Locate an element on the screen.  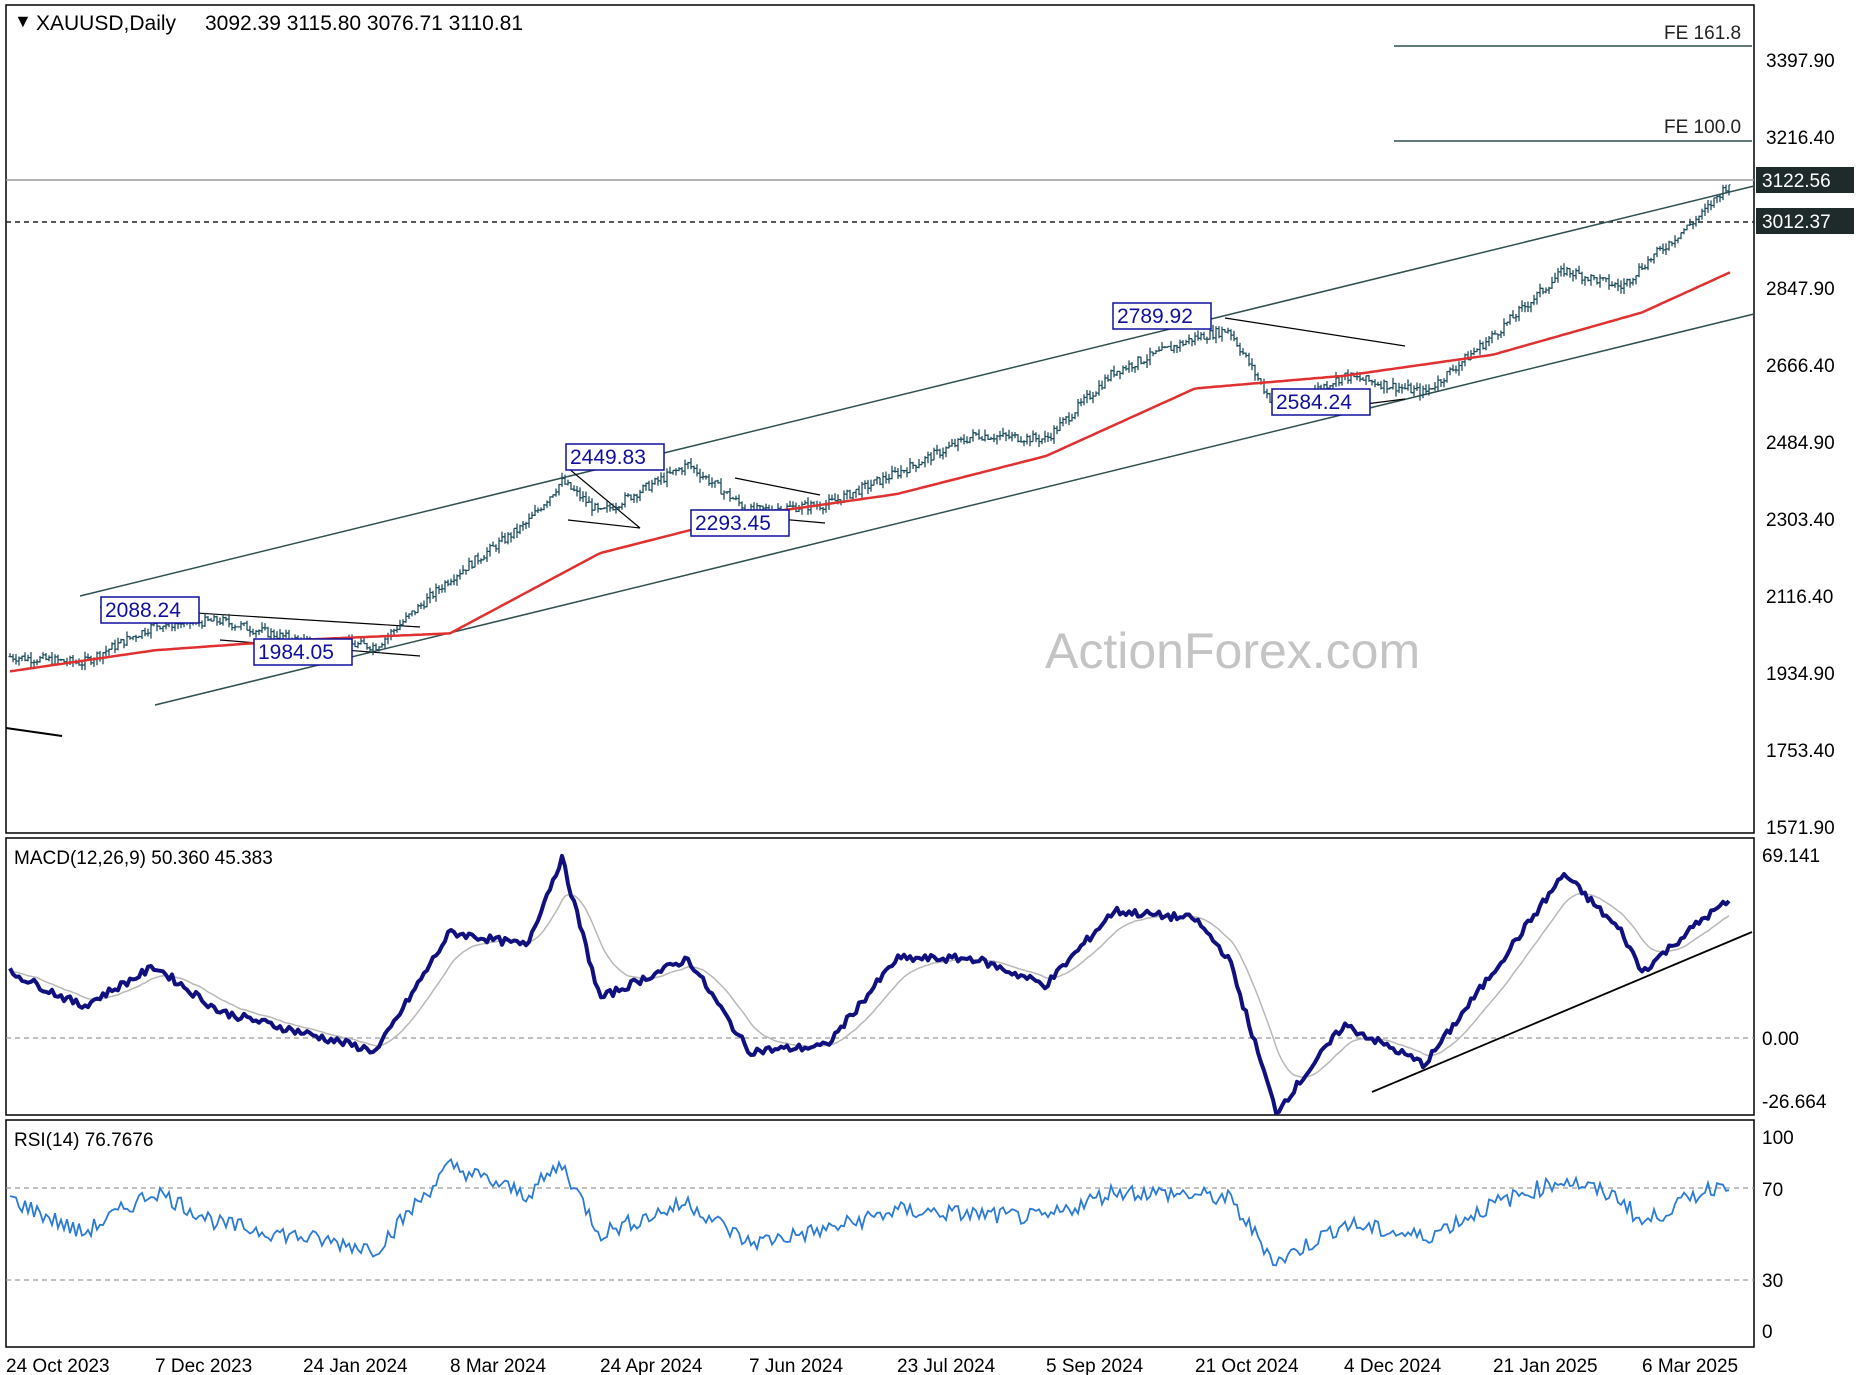
x-tick-label: 8 Mar 2024 is located at coordinates (498, 1365).